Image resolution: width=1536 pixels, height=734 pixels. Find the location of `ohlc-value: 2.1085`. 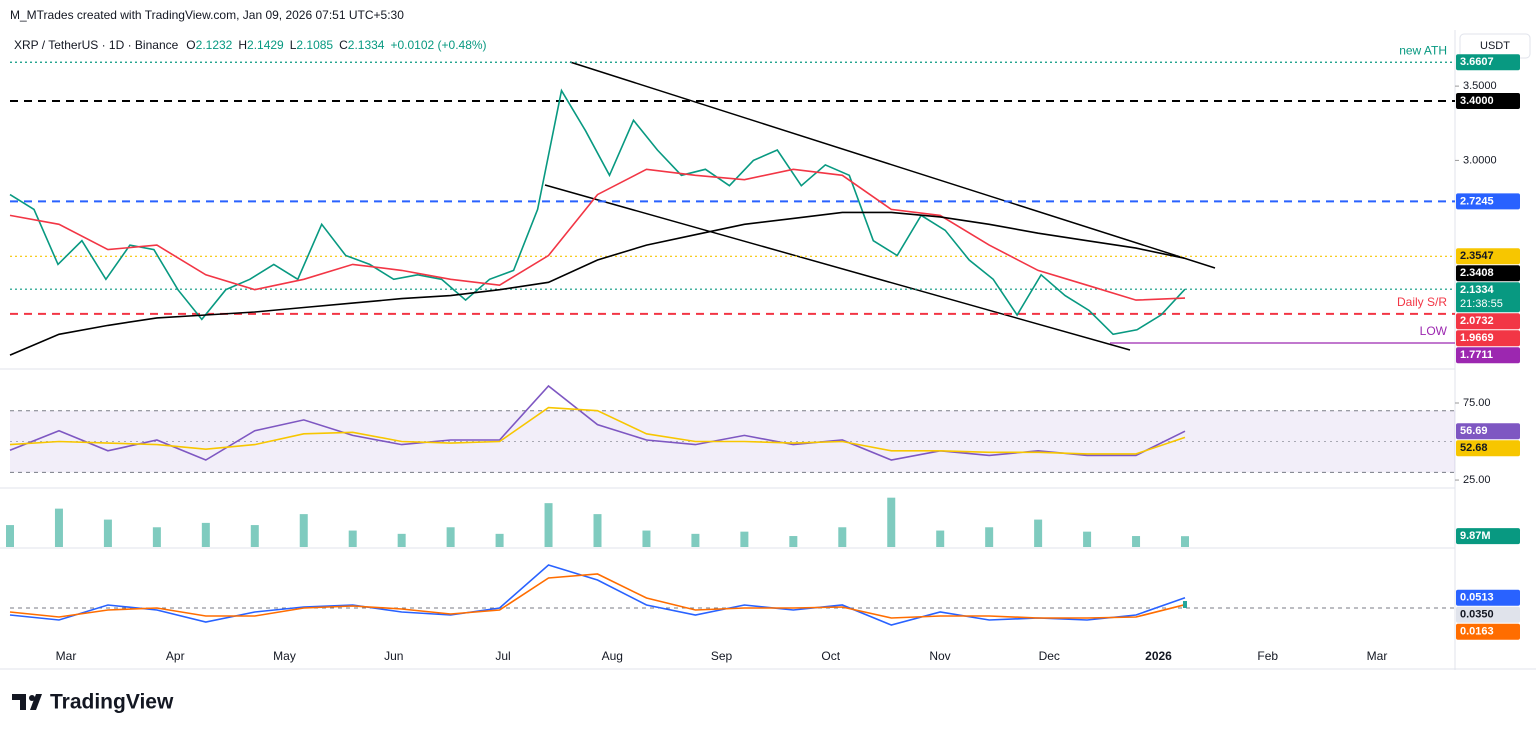

ohlc-value: 2.1085 is located at coordinates (314, 45).